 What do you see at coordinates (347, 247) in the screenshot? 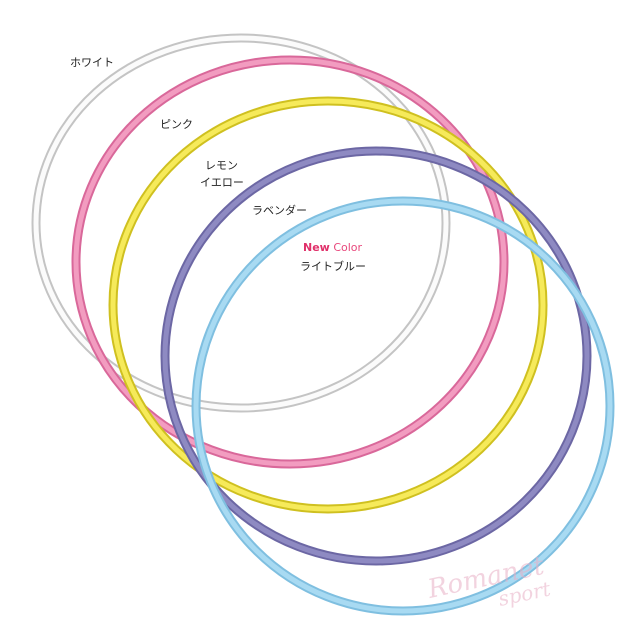
I see `badge-color: Color` at bounding box center [347, 247].